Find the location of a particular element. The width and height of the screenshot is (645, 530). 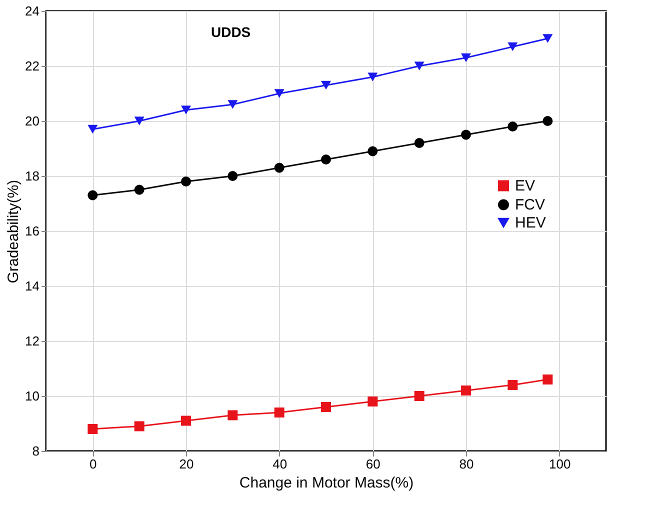

x-tick-label: 100 is located at coordinates (559, 464).